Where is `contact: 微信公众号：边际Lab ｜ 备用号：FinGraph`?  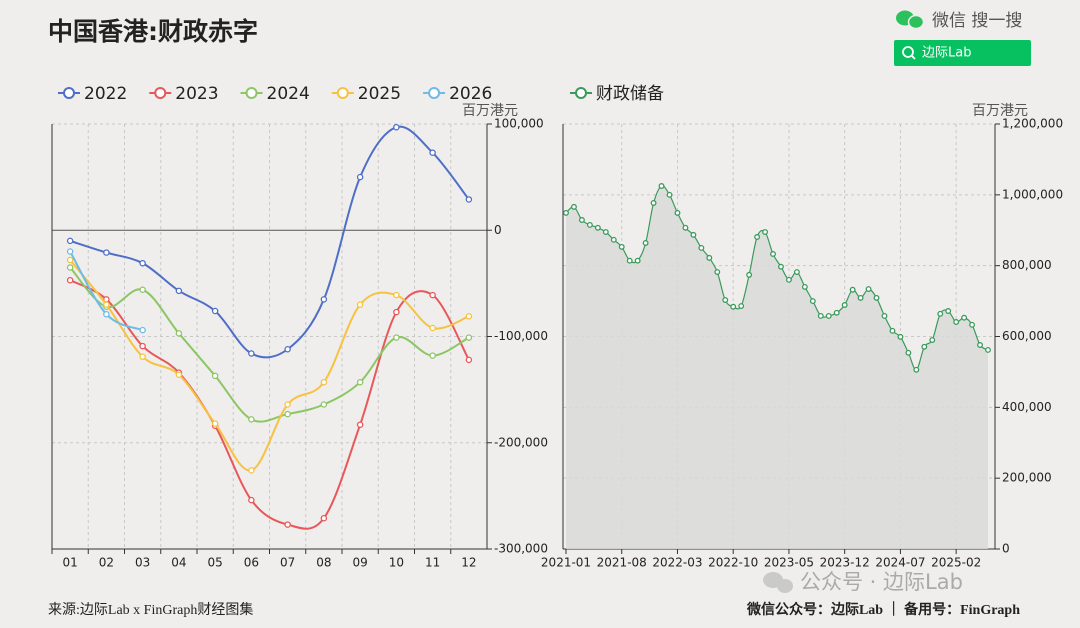
contact: 微信公众号：边际Lab ｜ 备用号：FinGraph is located at coordinates (883, 609).